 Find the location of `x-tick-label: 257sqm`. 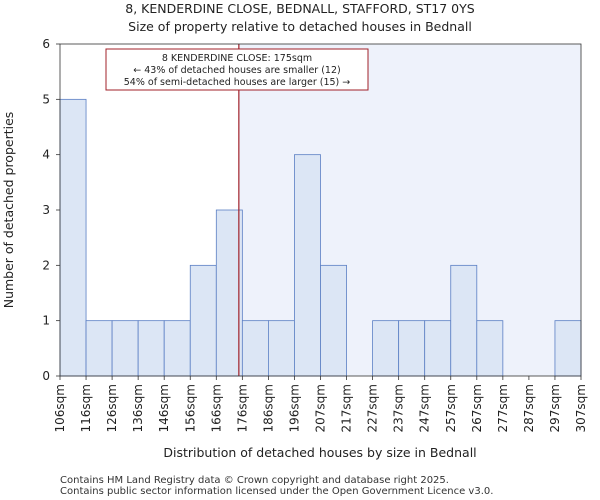

x-tick-label: 257sqm is located at coordinates (451, 408).